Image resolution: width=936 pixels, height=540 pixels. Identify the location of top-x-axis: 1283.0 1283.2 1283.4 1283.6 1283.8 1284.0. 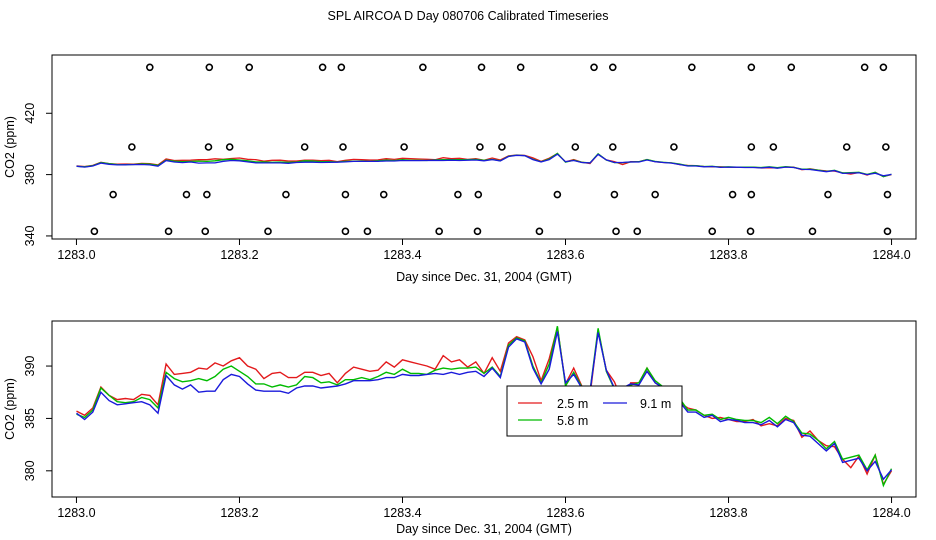
(484, 250).